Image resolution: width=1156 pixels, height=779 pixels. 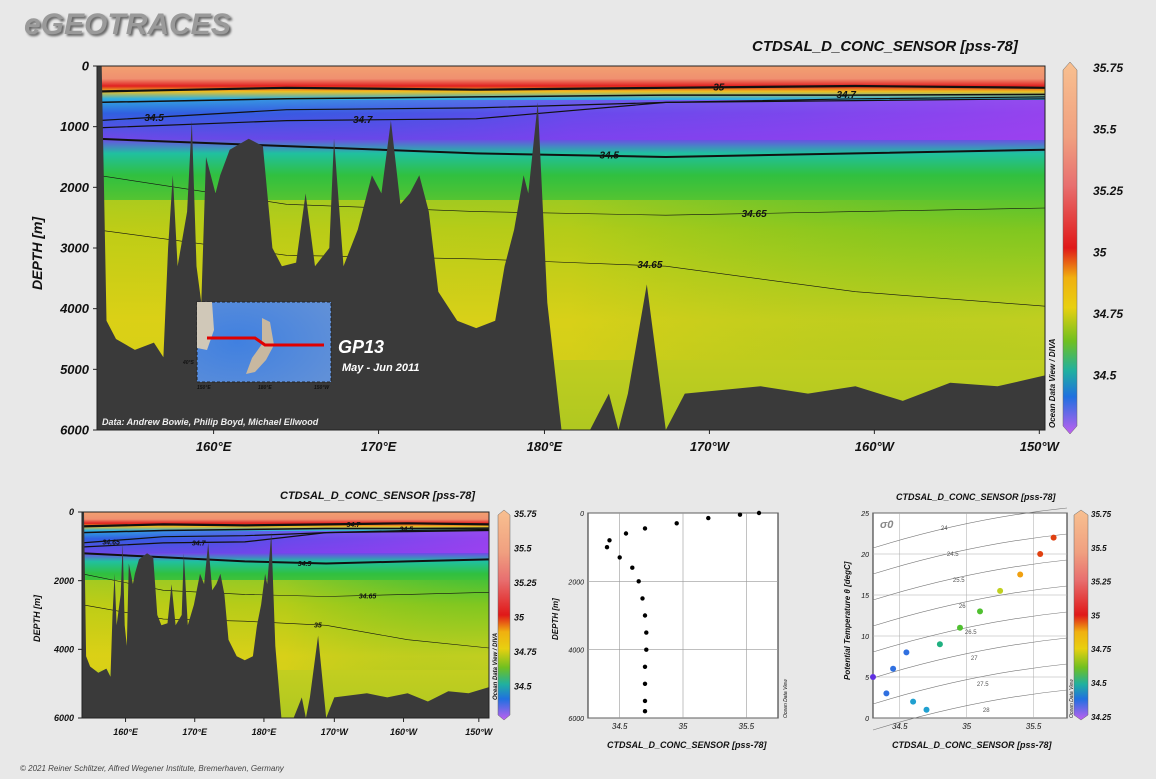 What do you see at coordinates (188, 363) in the screenshot?
I see `inset-label-lat: 40°S` at bounding box center [188, 363].